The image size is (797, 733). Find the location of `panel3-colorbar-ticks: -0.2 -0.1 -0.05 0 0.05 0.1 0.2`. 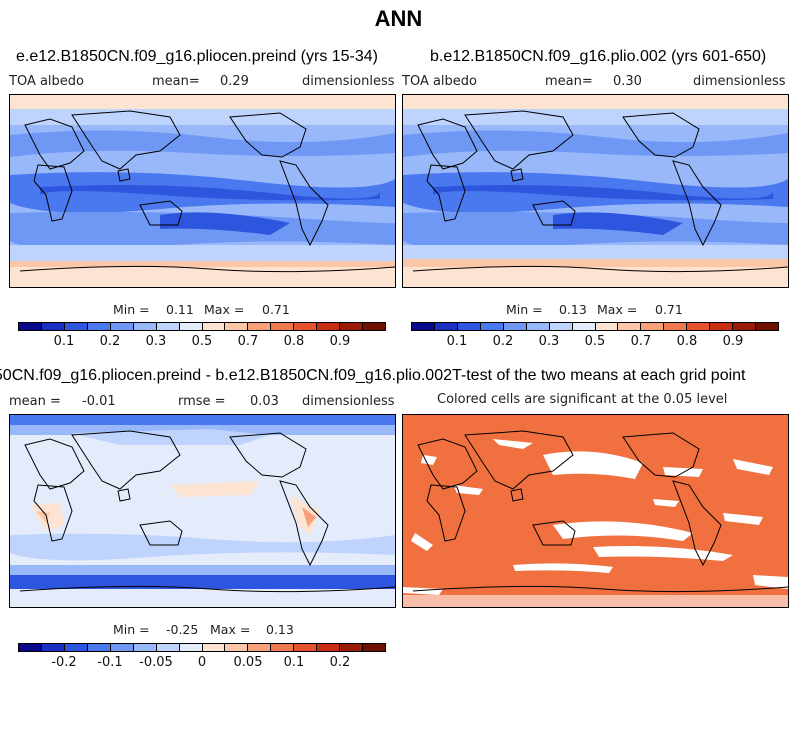

panel3-colorbar-ticks: -0.2 -0.1 -0.05 0 0.05 0.1 0.2 is located at coordinates (202, 663).